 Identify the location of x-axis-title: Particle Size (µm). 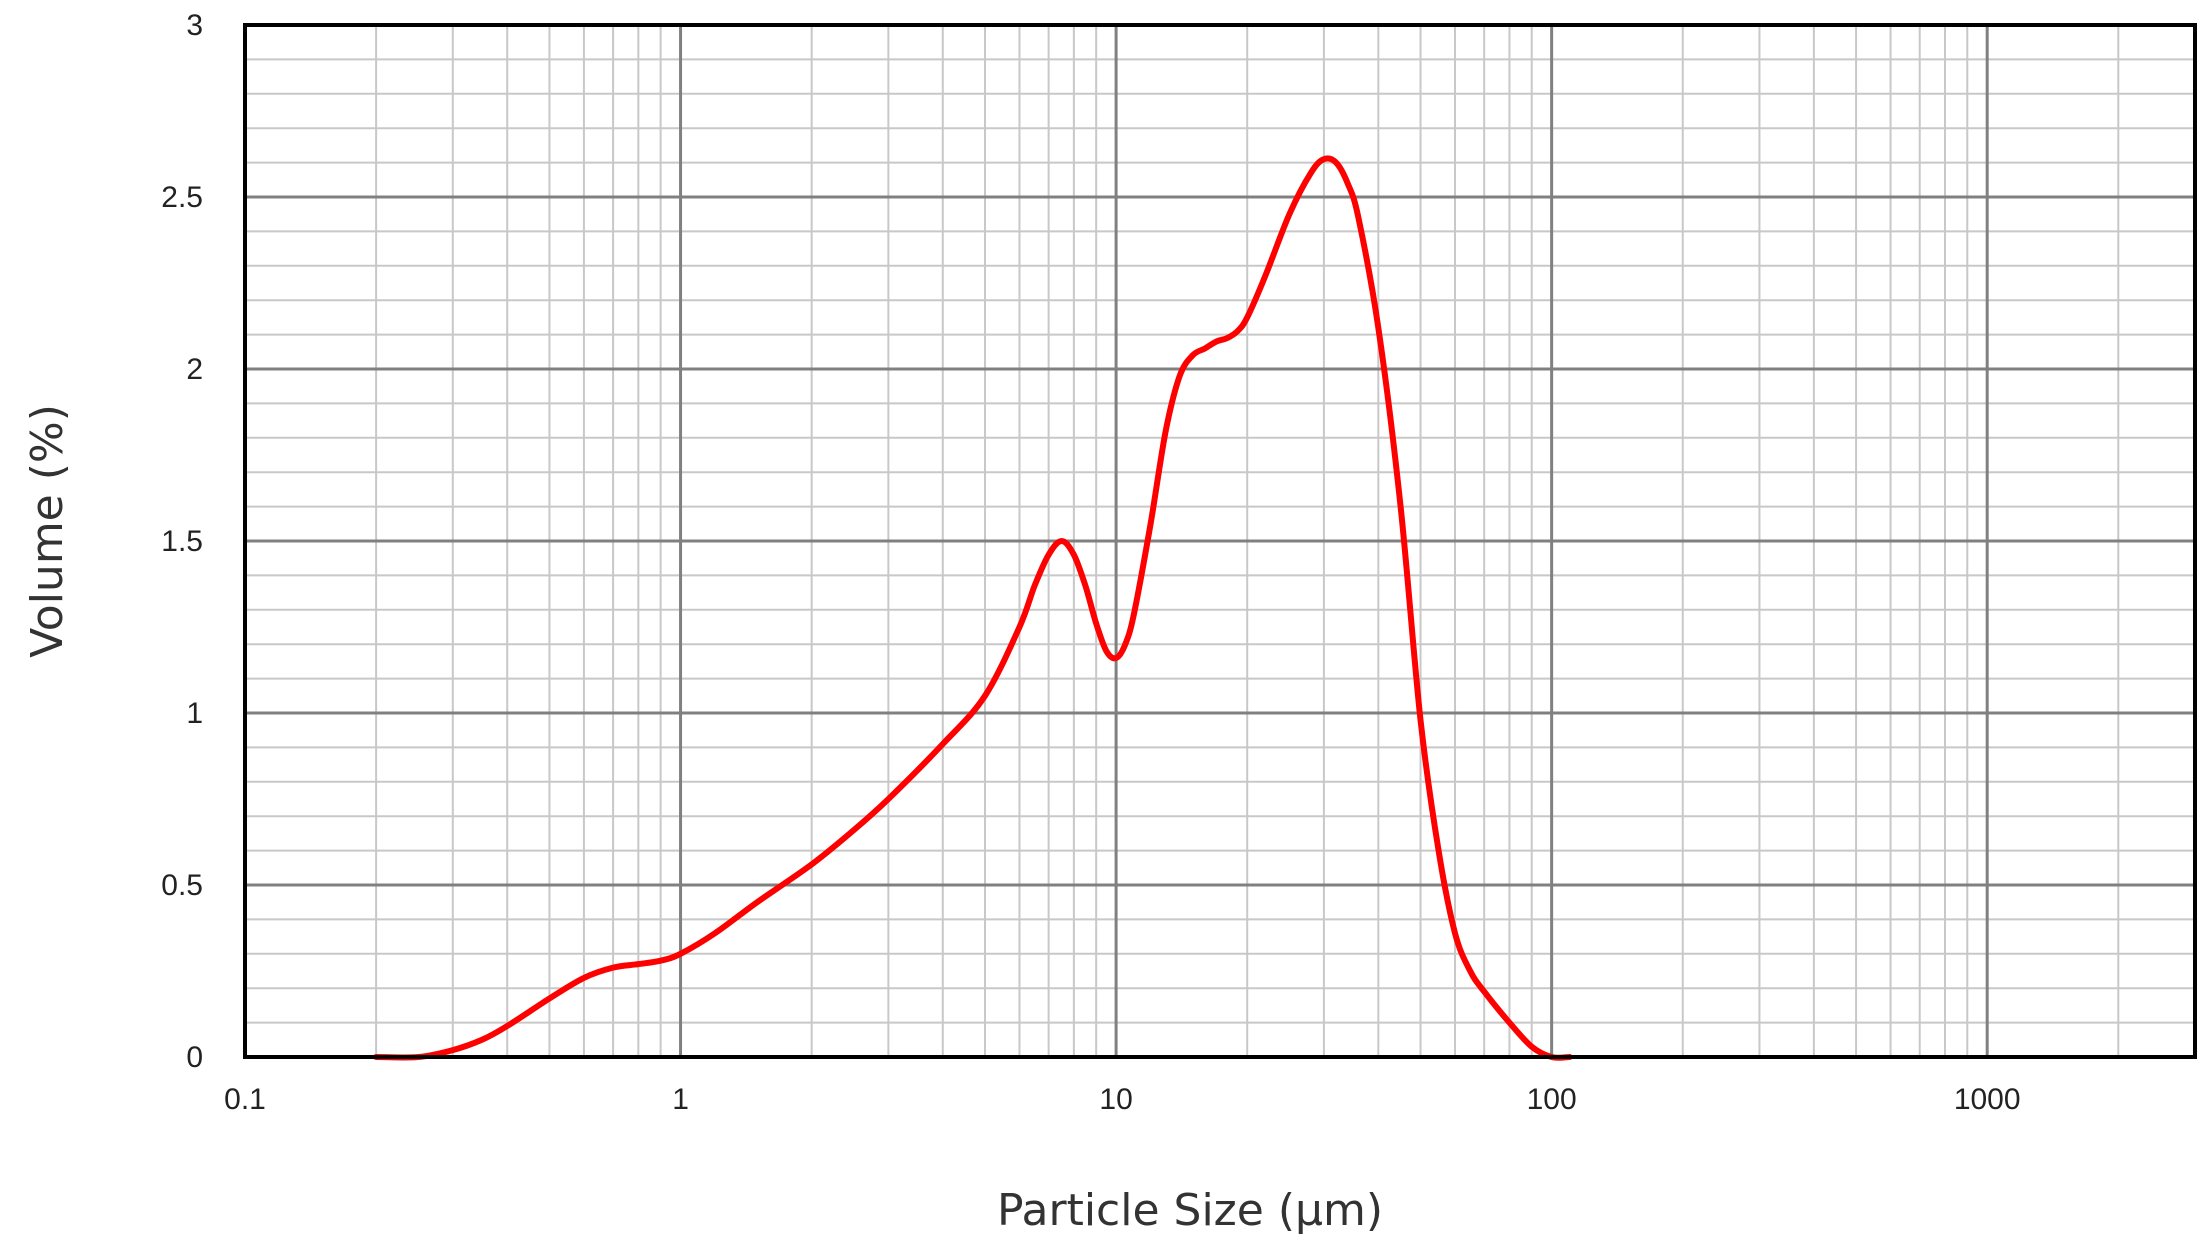
(1190, 1210).